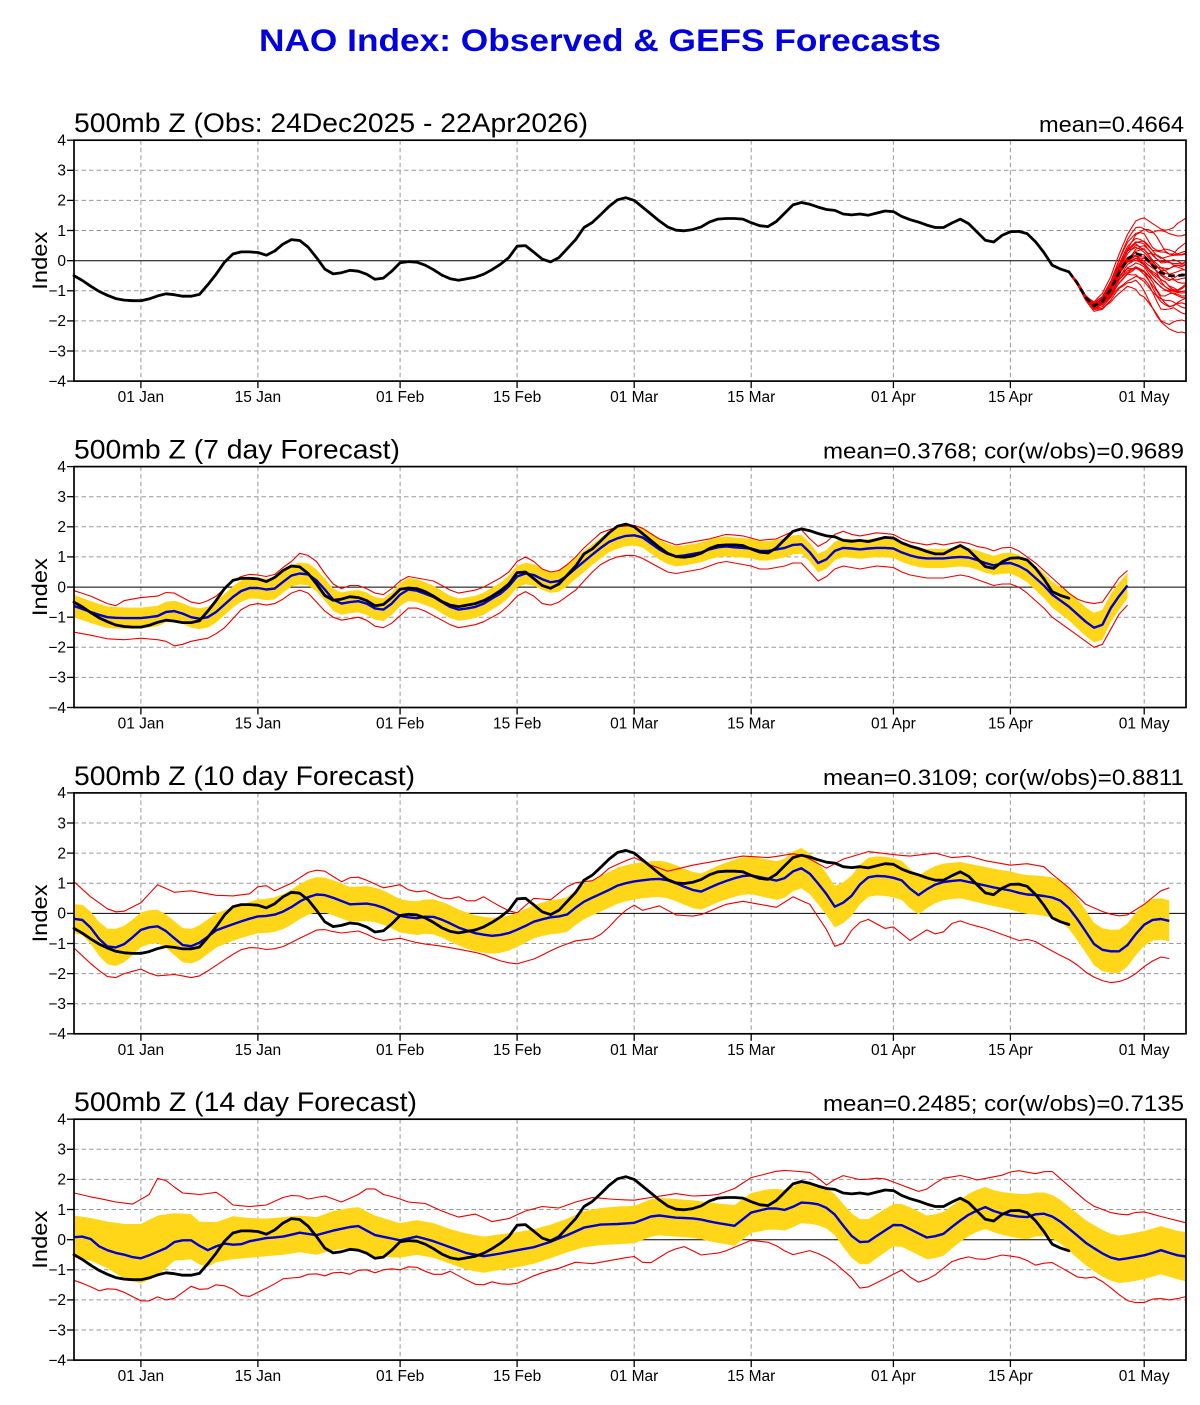  What do you see at coordinates (1003, 777) in the screenshot?
I see `svg-text: mean=0.3109; cor(w/obs)=0.8811` at bounding box center [1003, 777].